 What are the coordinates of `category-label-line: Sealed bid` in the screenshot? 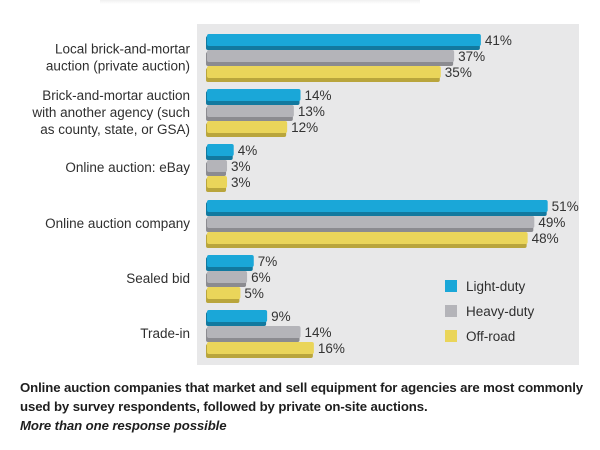 It's located at (158, 278).